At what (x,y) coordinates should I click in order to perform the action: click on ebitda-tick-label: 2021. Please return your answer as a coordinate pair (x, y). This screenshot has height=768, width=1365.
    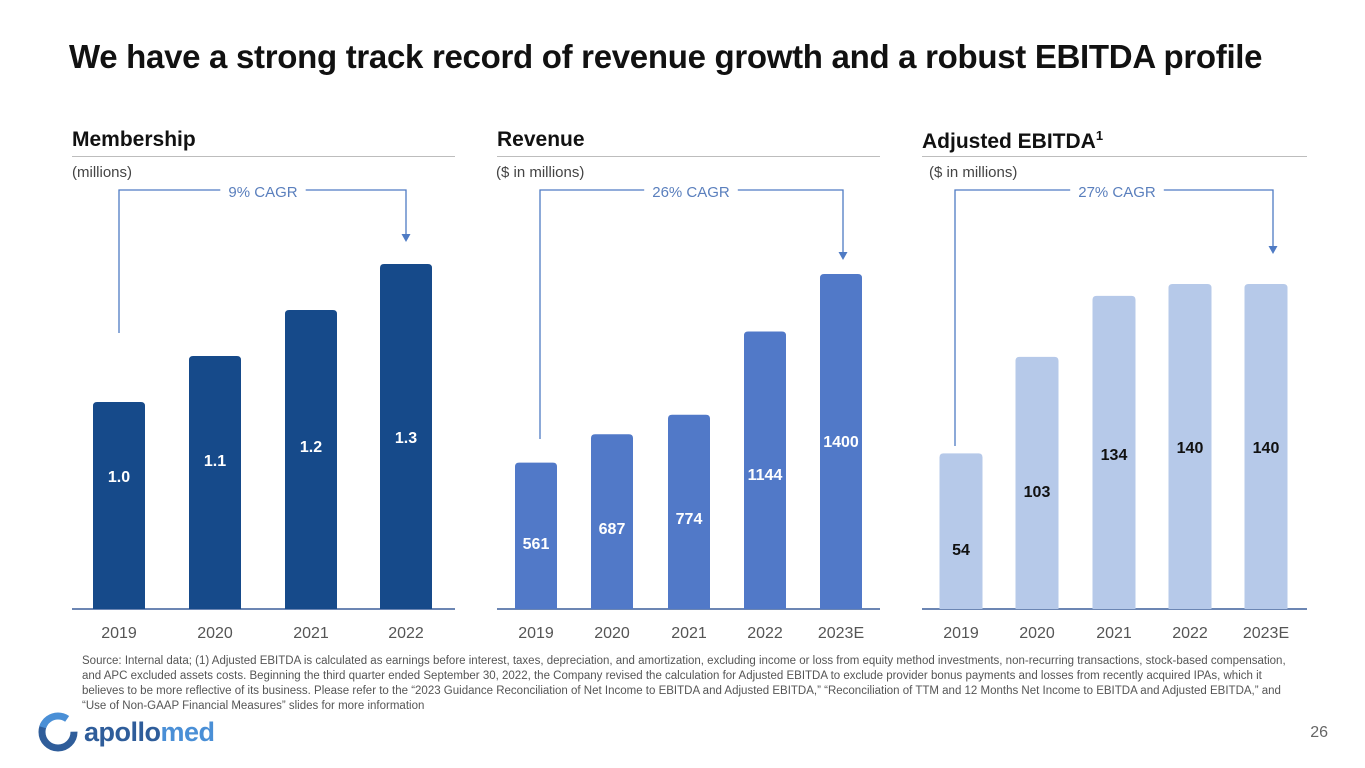
    Looking at the image, I should click on (1114, 633).